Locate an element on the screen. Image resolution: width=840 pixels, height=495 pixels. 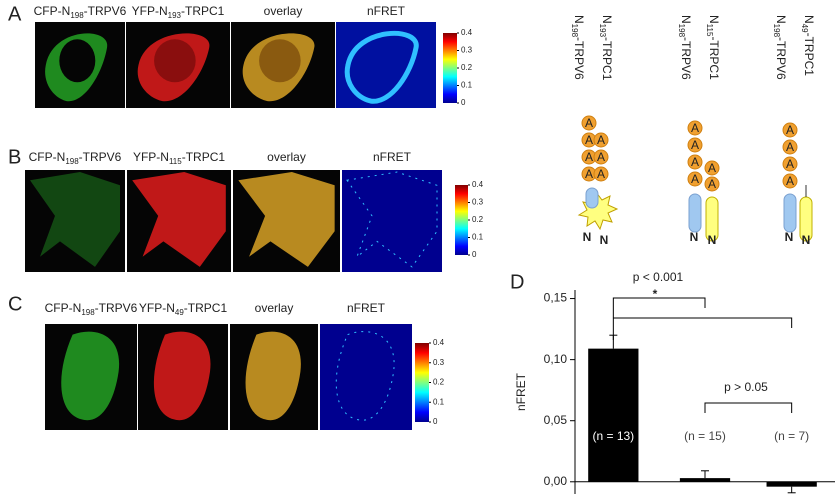
y-tick-label: 0,15 is located at coordinates (556, 298).